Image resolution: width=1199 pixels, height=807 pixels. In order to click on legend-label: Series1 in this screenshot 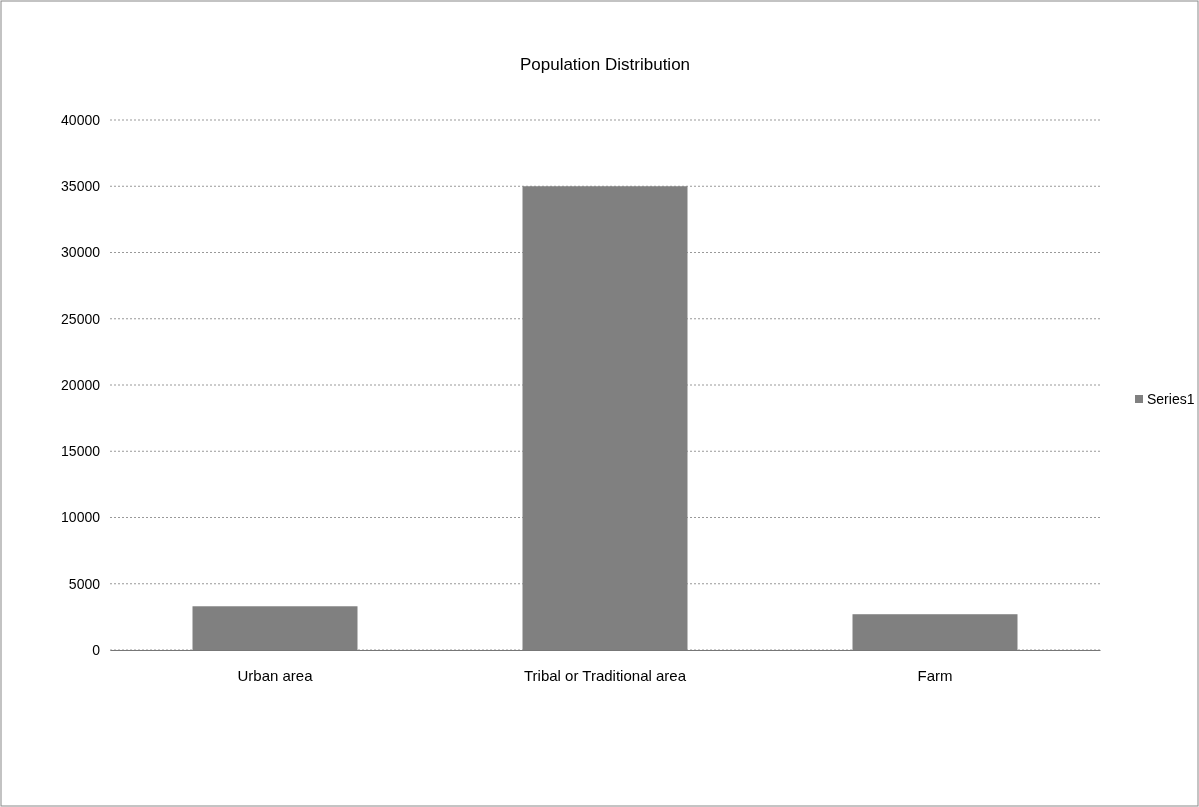, I will do `click(1171, 399)`.